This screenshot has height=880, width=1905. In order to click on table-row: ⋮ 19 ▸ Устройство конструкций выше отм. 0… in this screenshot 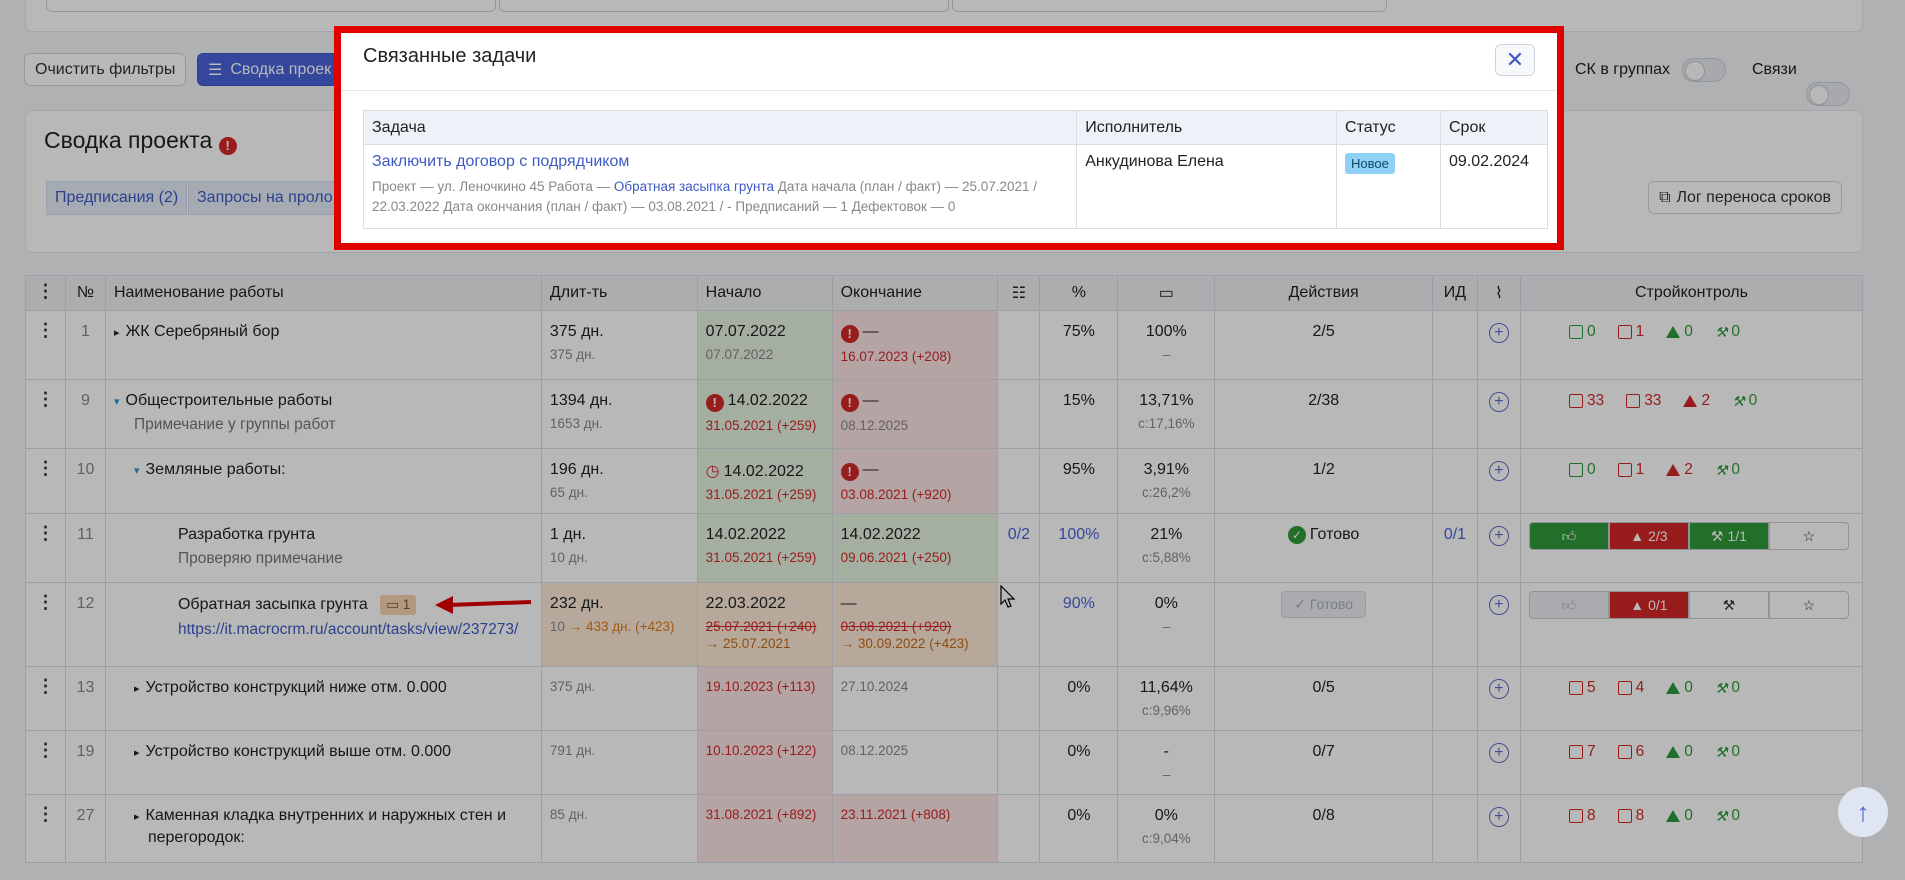, I will do `click(944, 762)`.